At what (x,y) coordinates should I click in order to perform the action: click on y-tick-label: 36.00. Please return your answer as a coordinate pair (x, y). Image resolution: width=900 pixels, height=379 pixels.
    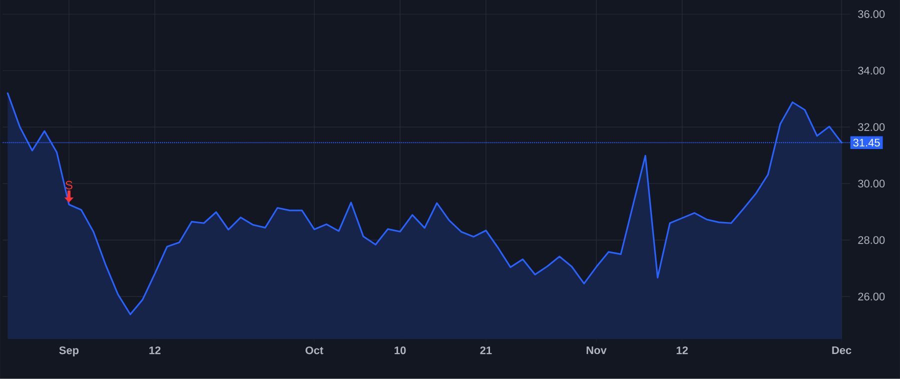
    Looking at the image, I should click on (871, 14).